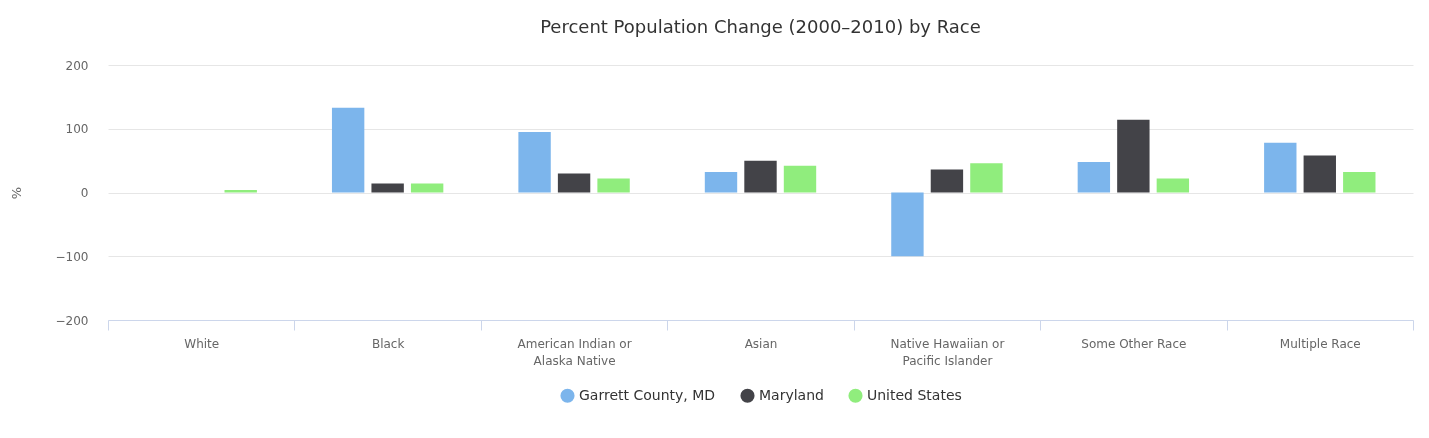 Image resolution: width=1429 pixels, height=438 pixels. Describe the element at coordinates (647, 394) in the screenshot. I see `legend-label: Garrett County, MD` at that location.